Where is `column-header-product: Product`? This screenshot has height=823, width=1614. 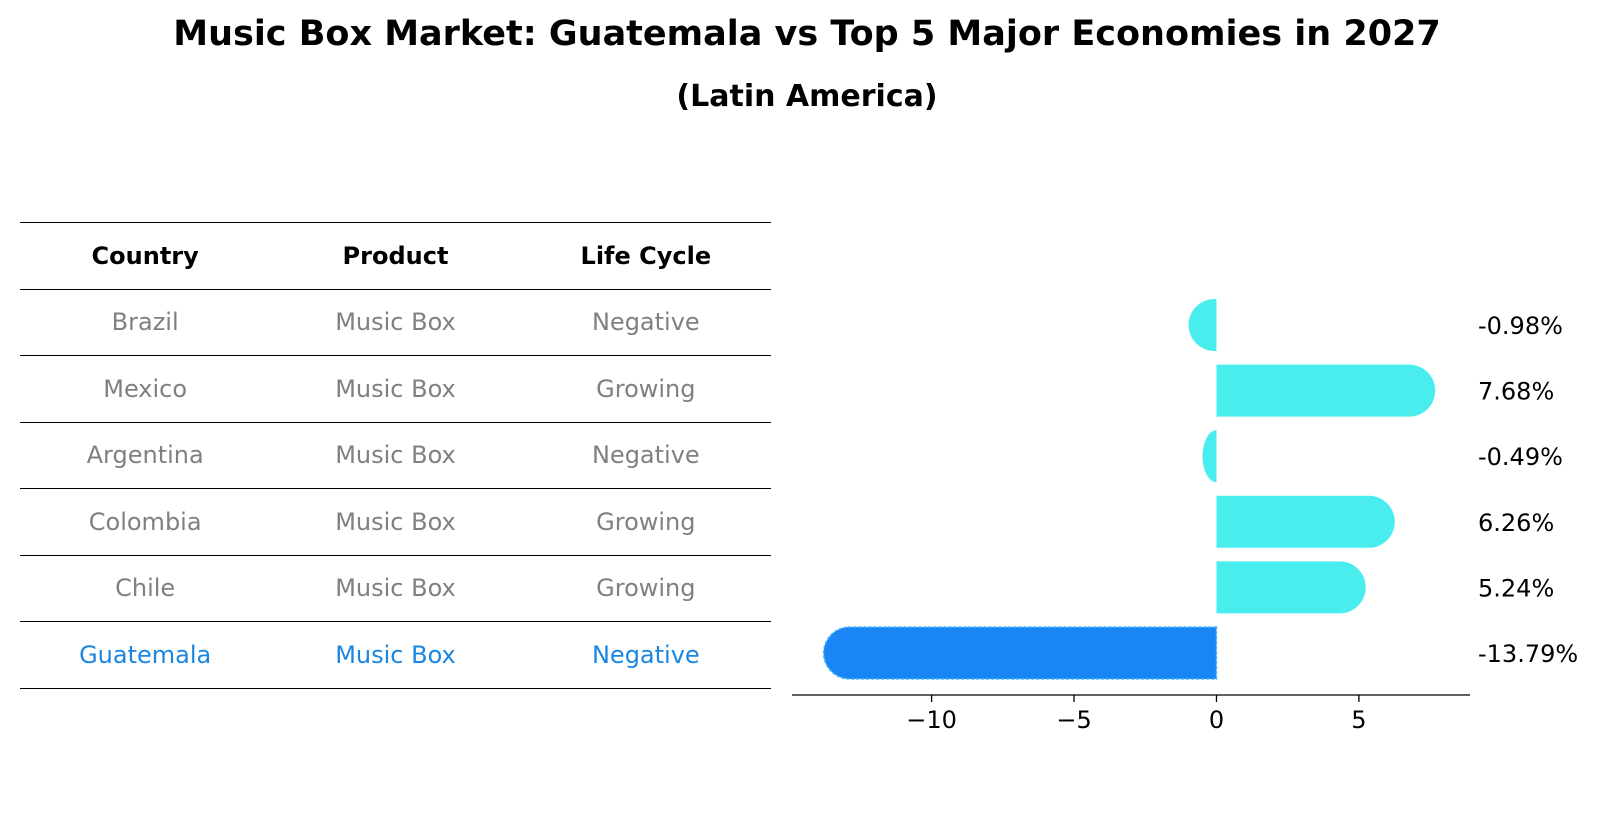 column-header-product: Product is located at coordinates (395, 256).